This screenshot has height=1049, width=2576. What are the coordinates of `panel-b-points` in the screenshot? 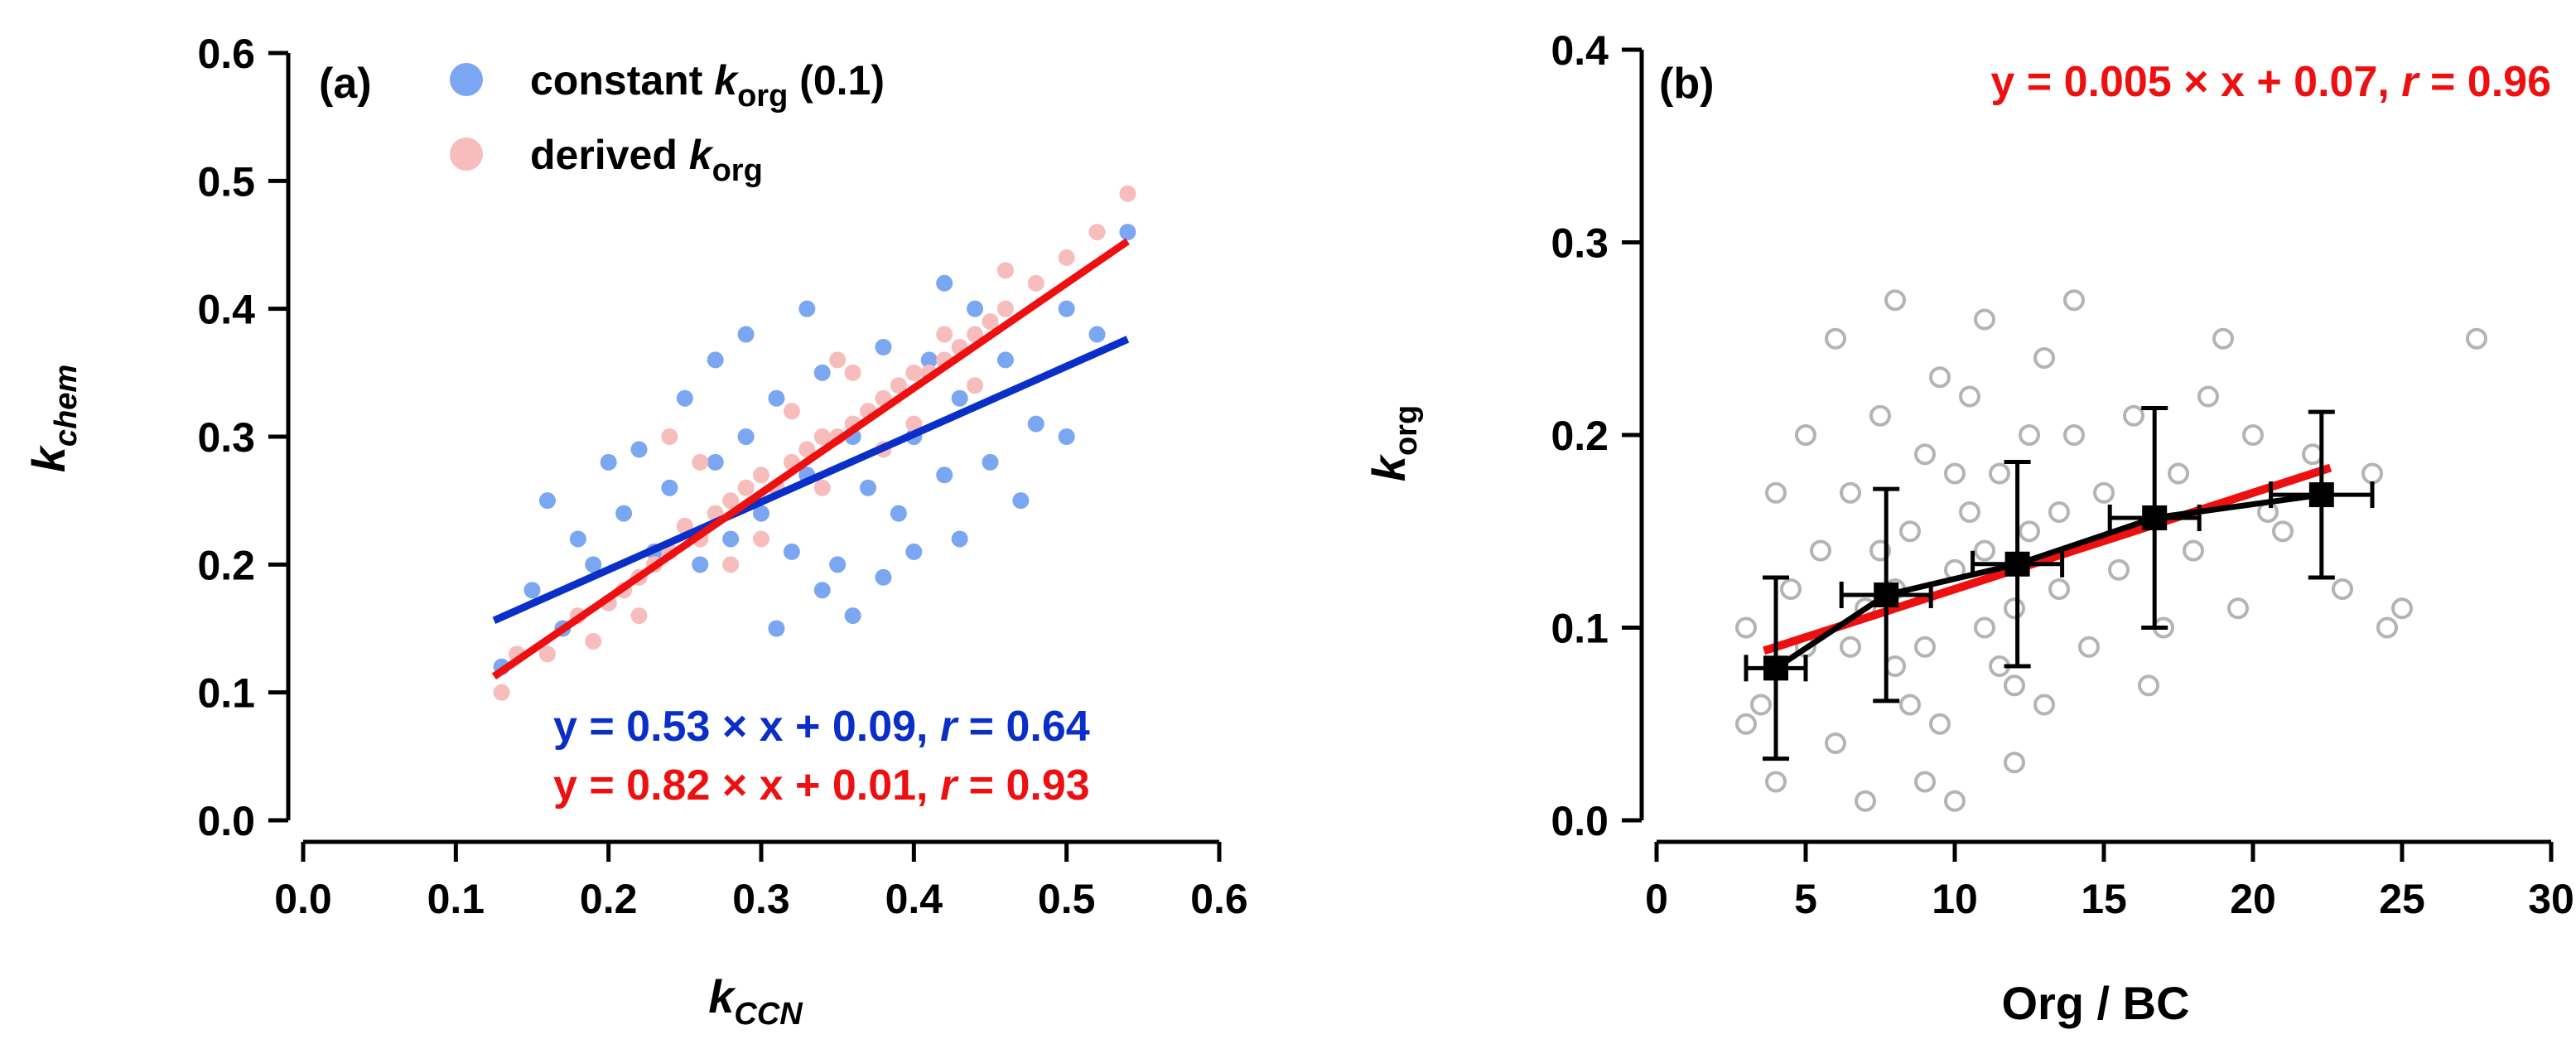 It's located at (2111, 550).